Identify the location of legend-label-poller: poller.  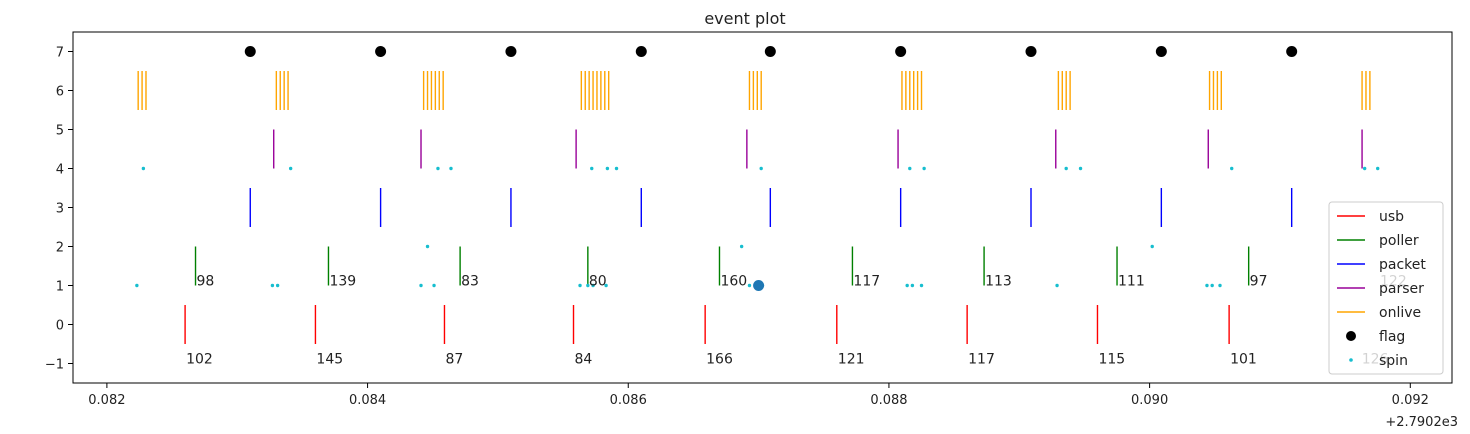
(1399, 241).